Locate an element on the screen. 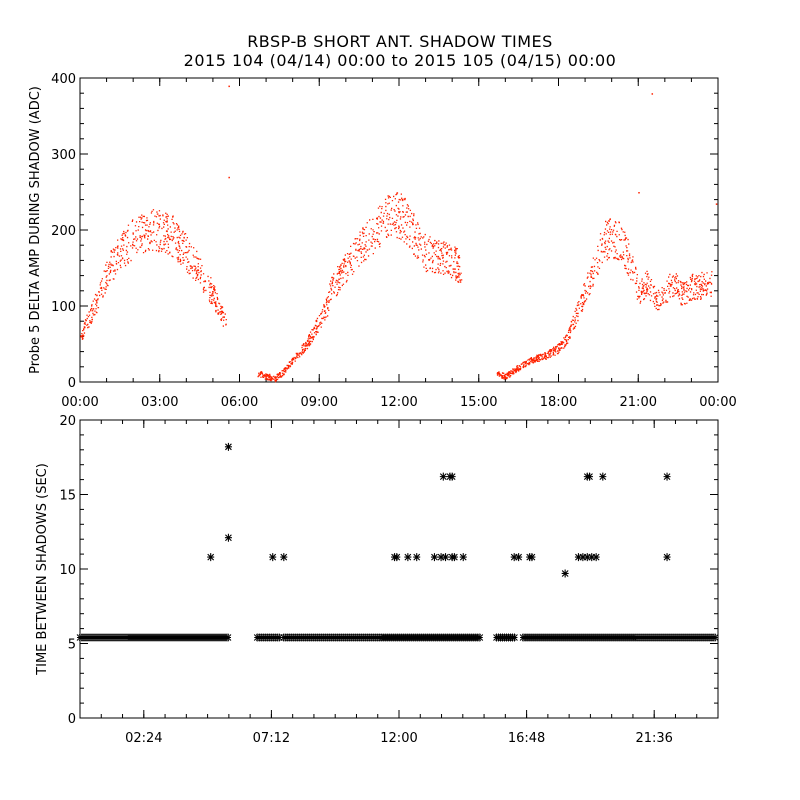 The height and width of the screenshot is (800, 800). top-x-tick-label: 18:00 is located at coordinates (558, 402).